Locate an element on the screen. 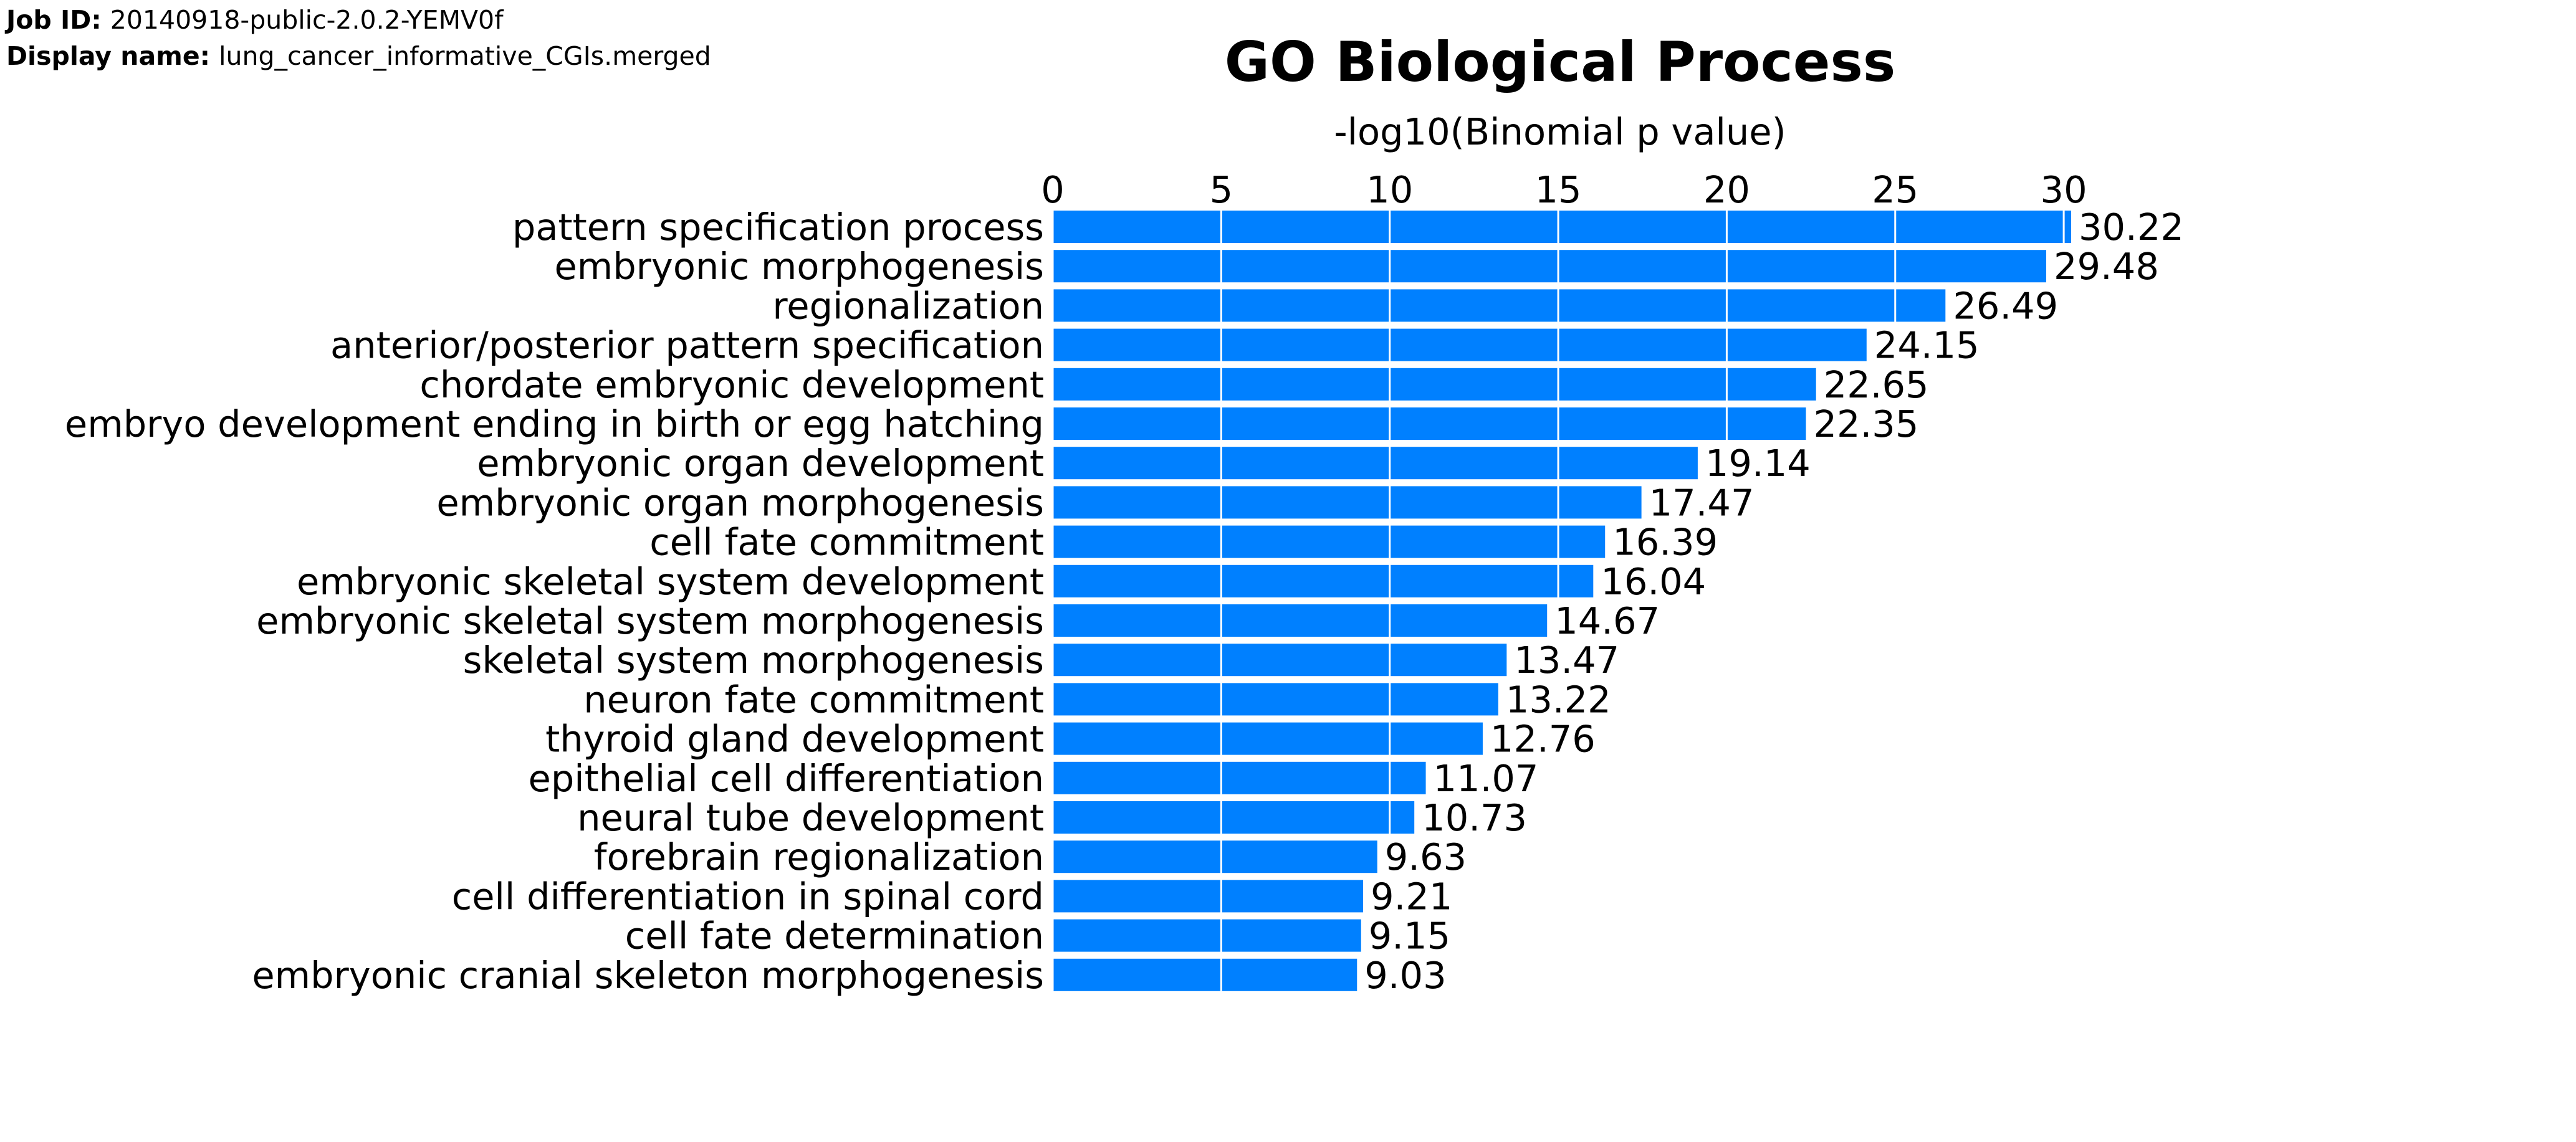 The width and height of the screenshot is (2576, 1142). x-tick-label: 20 is located at coordinates (1726, 189).